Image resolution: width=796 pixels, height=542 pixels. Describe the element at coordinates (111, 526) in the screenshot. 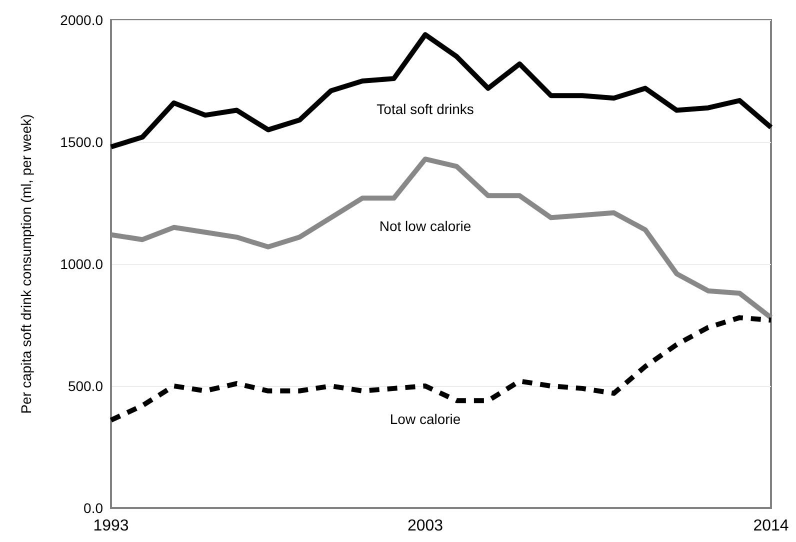

I see `x-tick-label: 1993` at that location.